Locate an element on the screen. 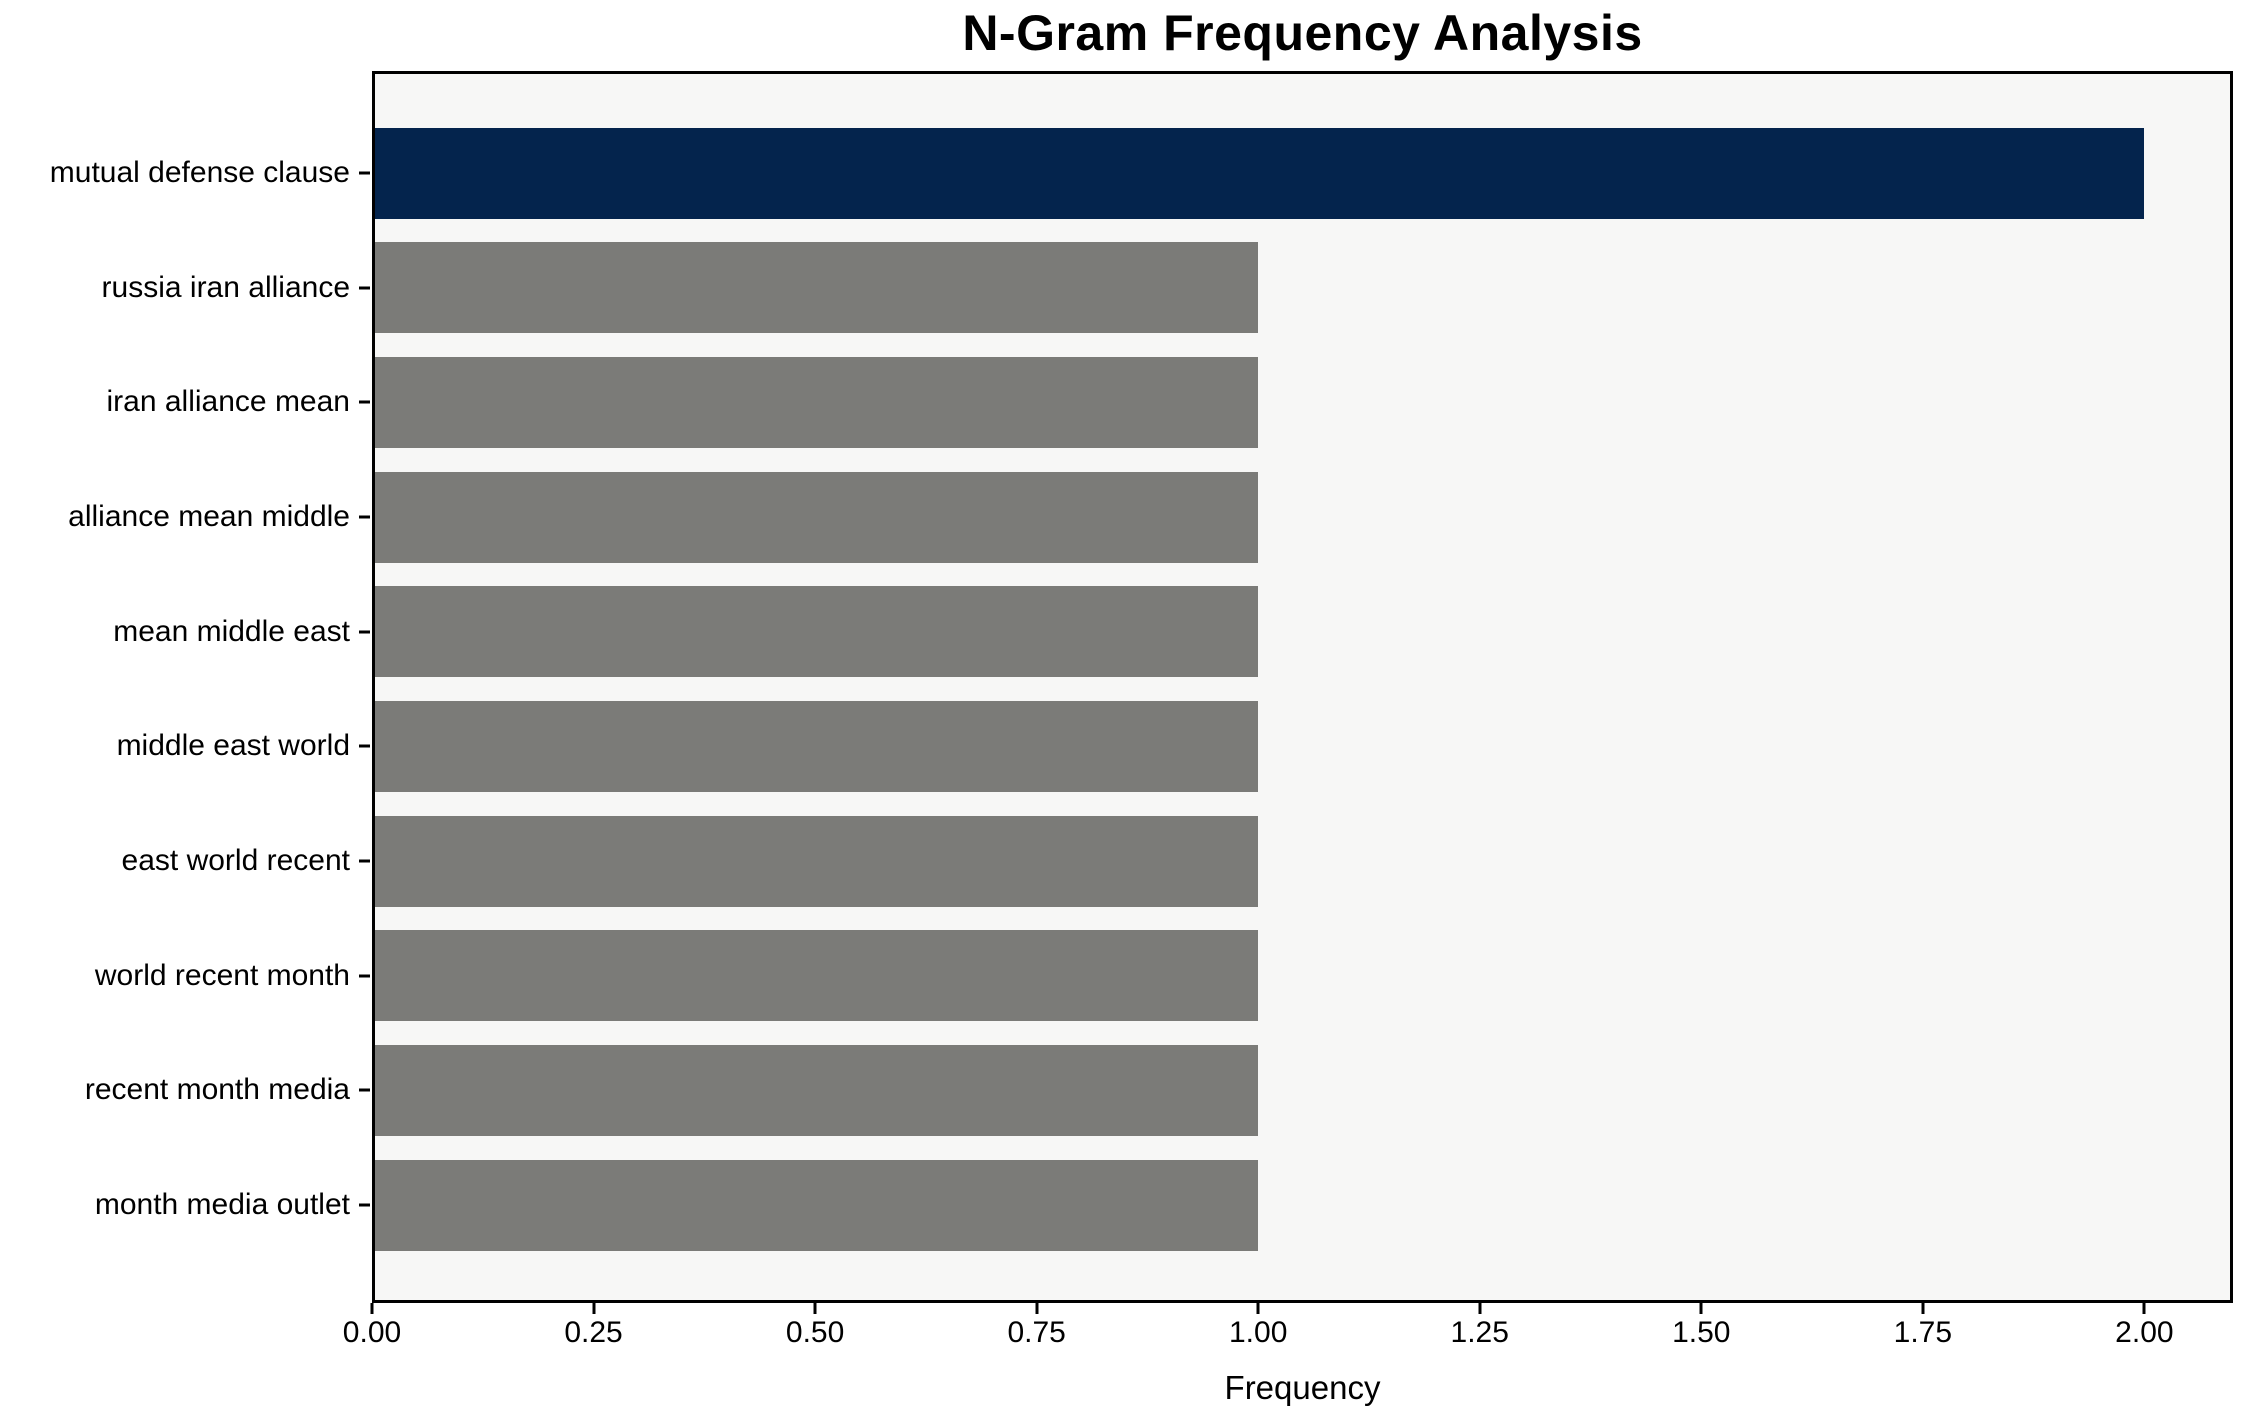  bar-east-world-recent is located at coordinates (815, 861).